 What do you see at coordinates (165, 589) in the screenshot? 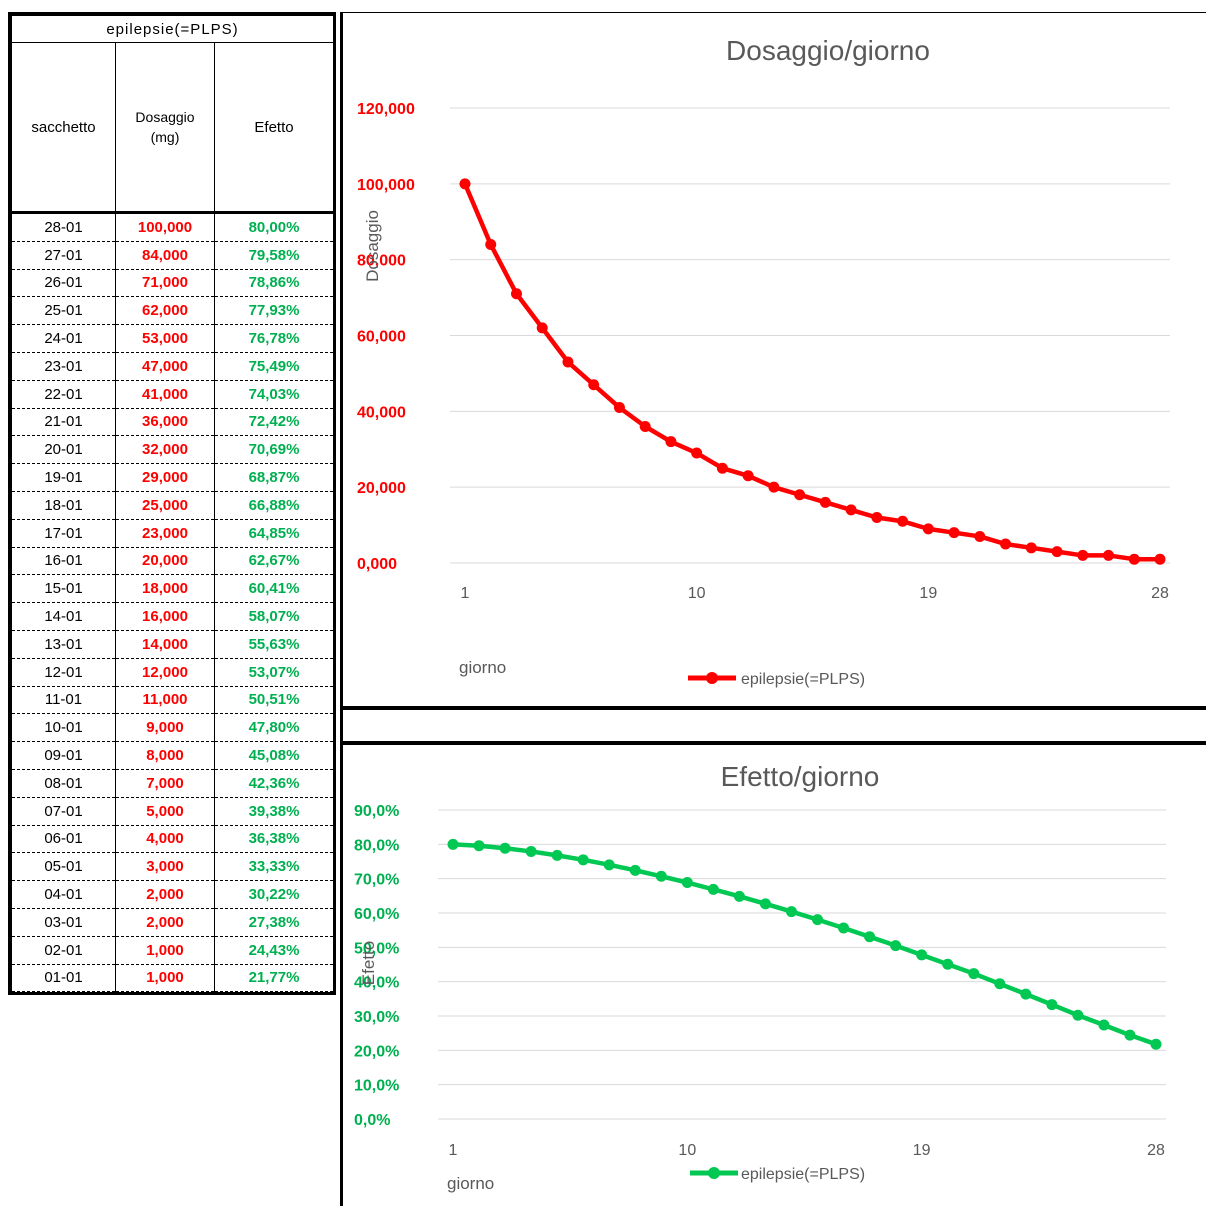
I see `dose-cell: 18,000` at bounding box center [165, 589].